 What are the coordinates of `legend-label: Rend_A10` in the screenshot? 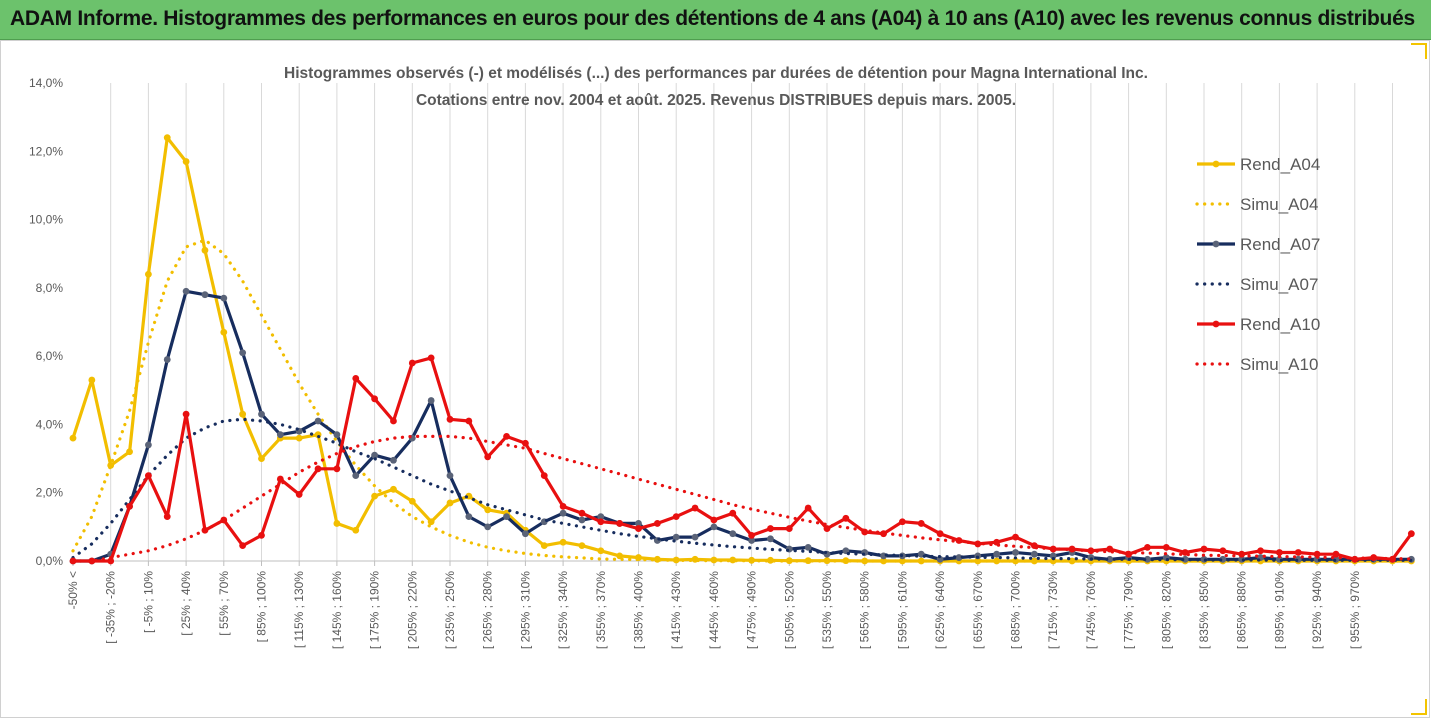 It's located at (1280, 324).